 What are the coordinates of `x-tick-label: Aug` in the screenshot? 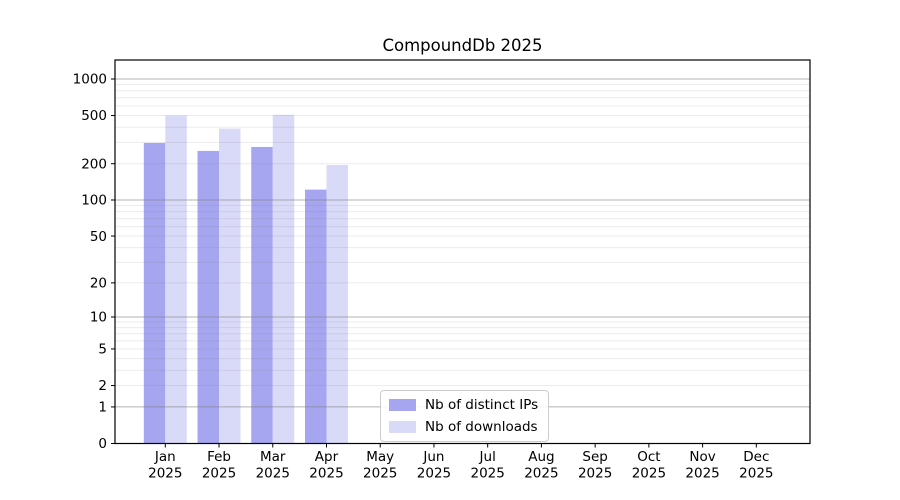 It's located at (541, 457).